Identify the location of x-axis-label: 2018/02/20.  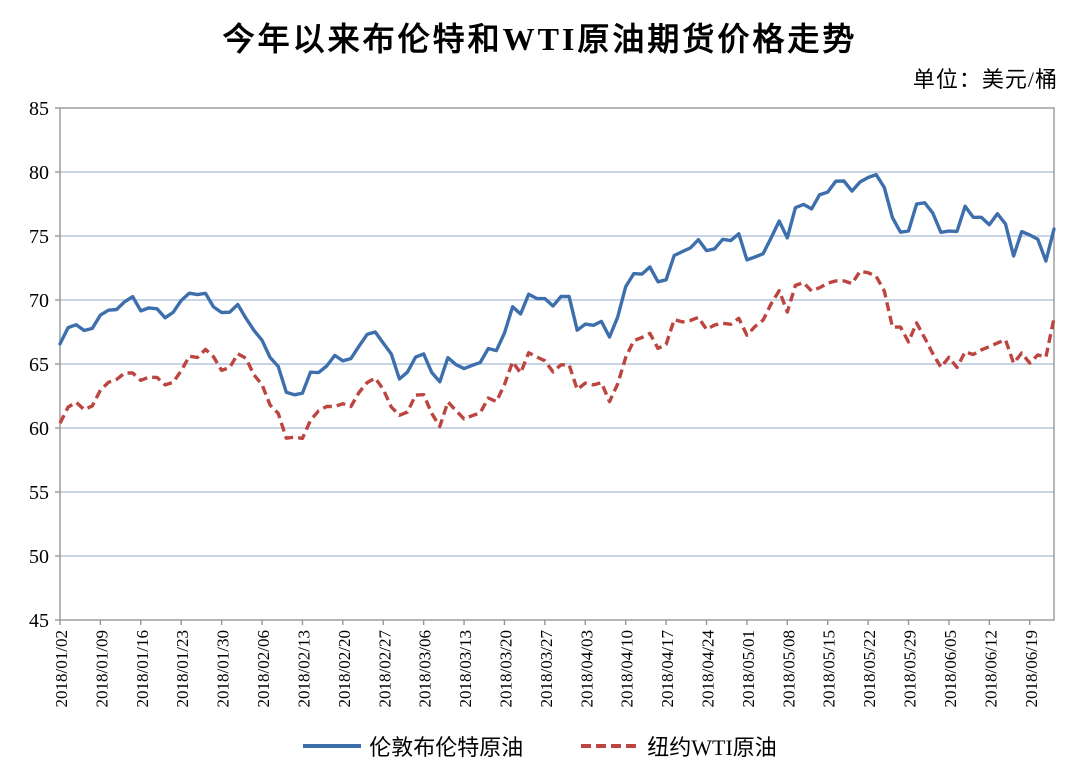
(344, 668).